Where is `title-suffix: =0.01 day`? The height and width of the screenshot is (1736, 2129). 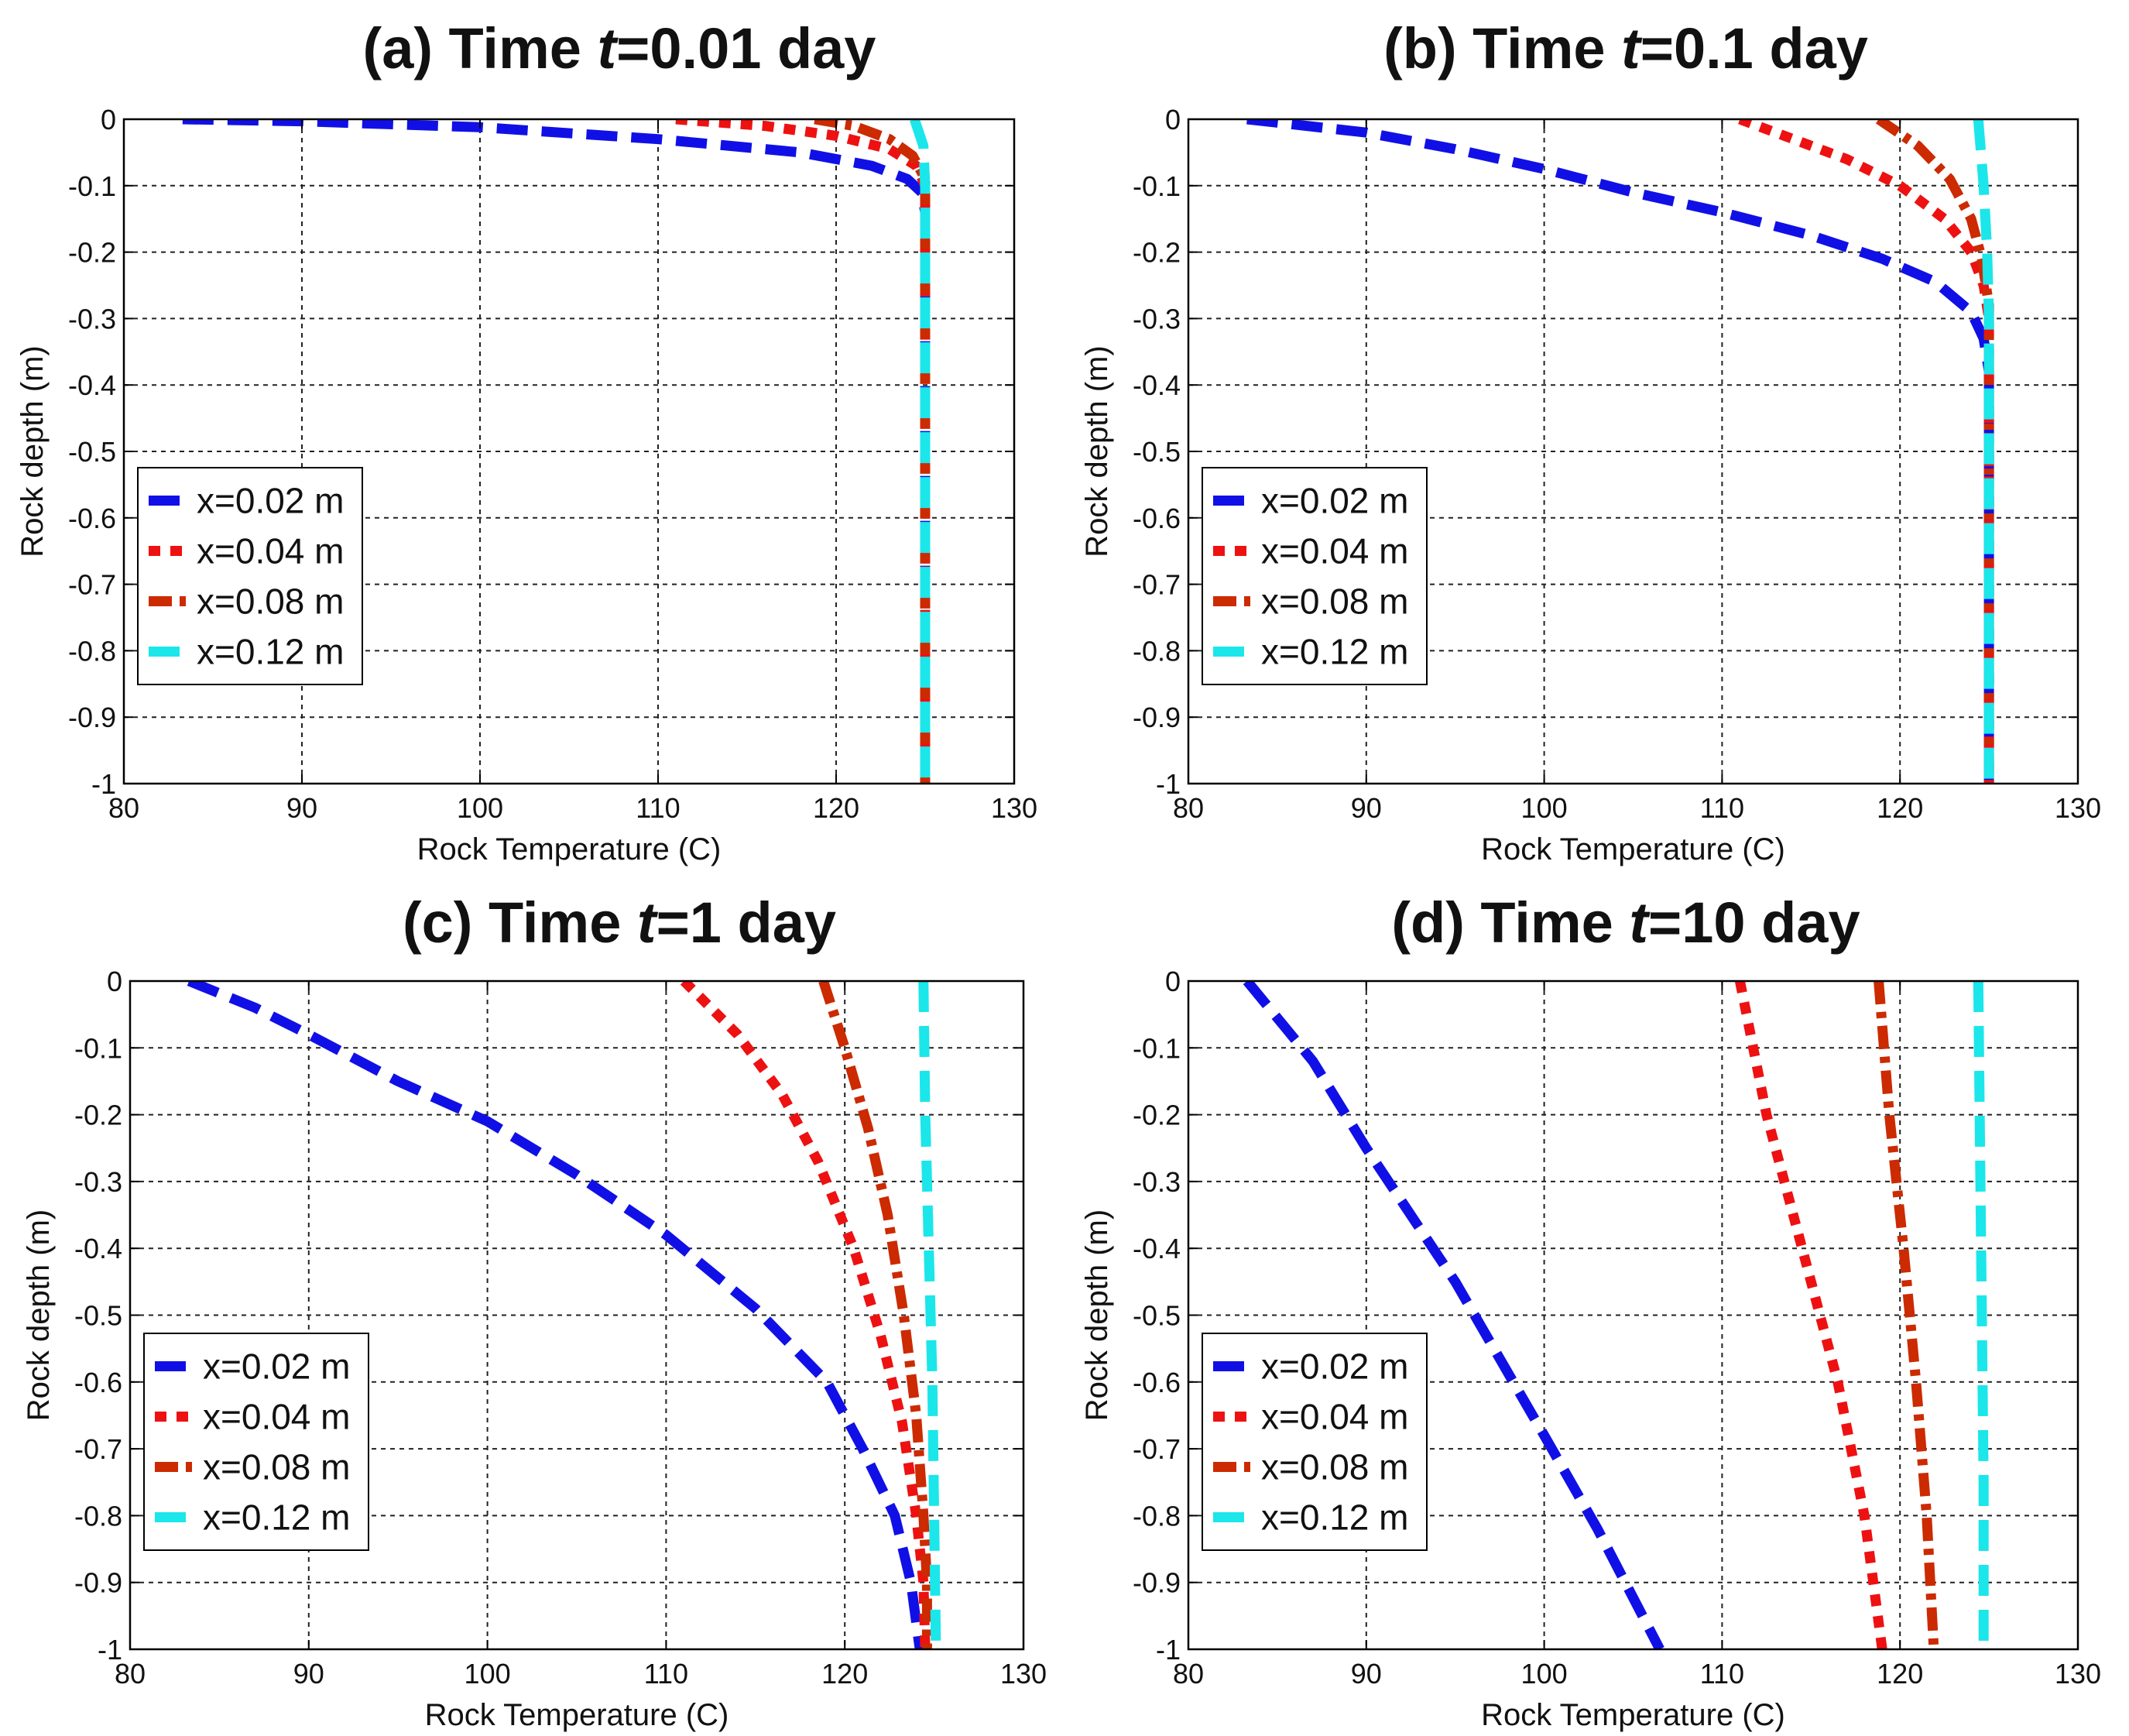
title-suffix: =0.01 day is located at coordinates (746, 48).